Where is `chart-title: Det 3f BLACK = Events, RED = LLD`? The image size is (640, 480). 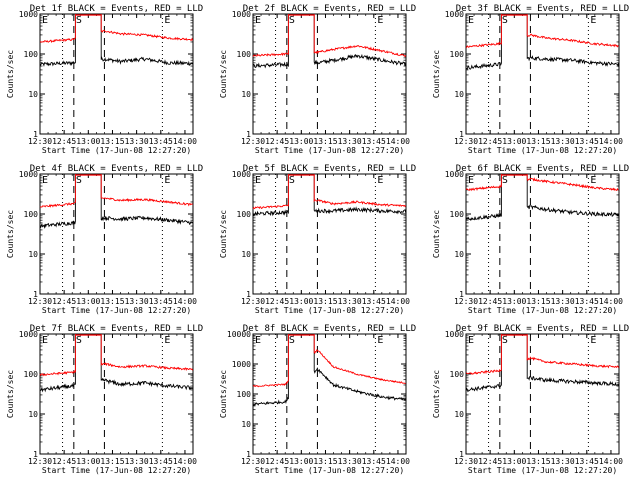
chart-title: Det 3f BLACK = Events, RED = LLD is located at coordinates (542, 9).